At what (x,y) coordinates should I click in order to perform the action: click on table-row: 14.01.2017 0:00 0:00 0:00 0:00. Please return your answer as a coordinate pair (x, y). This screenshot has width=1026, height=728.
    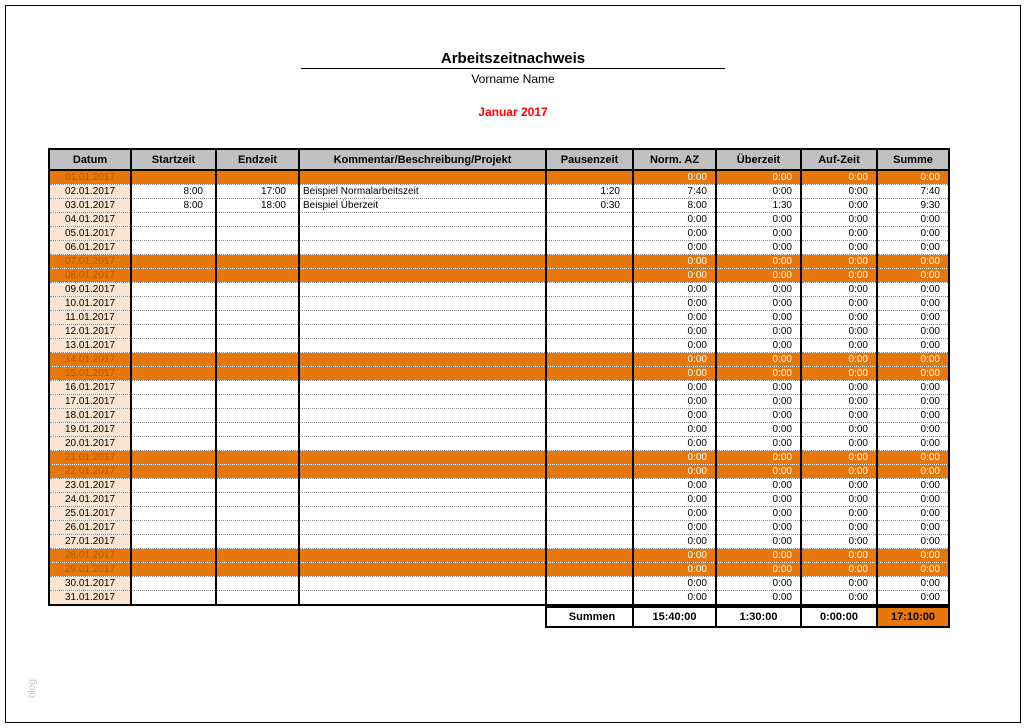
    Looking at the image, I should click on (499, 359).